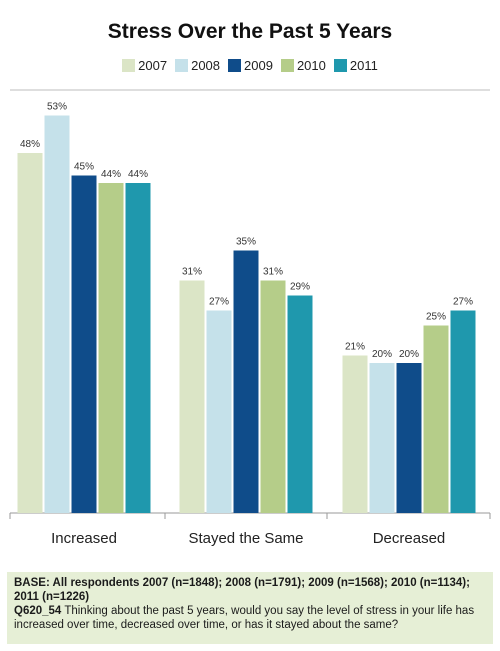 This screenshot has height=651, width=500. What do you see at coordinates (409, 438) in the screenshot?
I see `bar-2009-decreased` at bounding box center [409, 438].